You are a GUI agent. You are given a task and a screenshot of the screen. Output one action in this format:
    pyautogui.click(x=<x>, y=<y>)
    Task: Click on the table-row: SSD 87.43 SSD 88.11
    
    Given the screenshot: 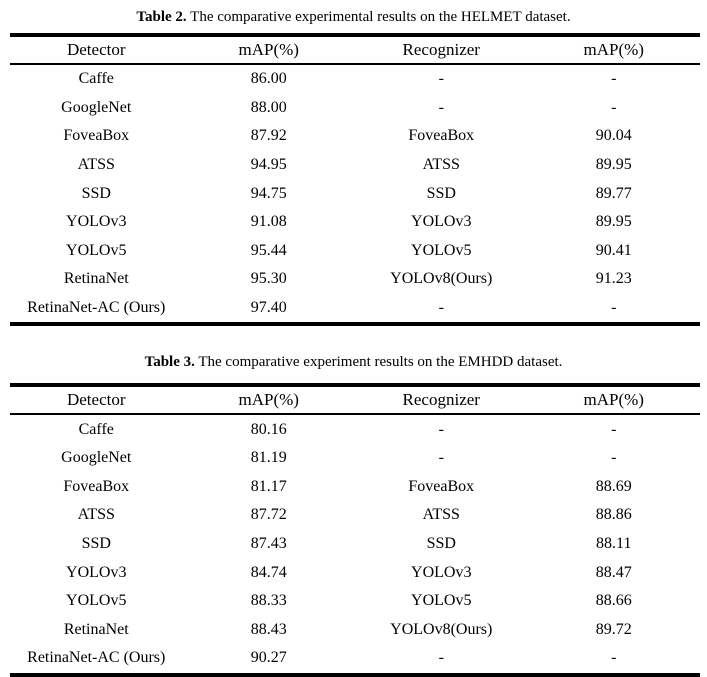 What is the action you would take?
    pyautogui.click(x=355, y=544)
    